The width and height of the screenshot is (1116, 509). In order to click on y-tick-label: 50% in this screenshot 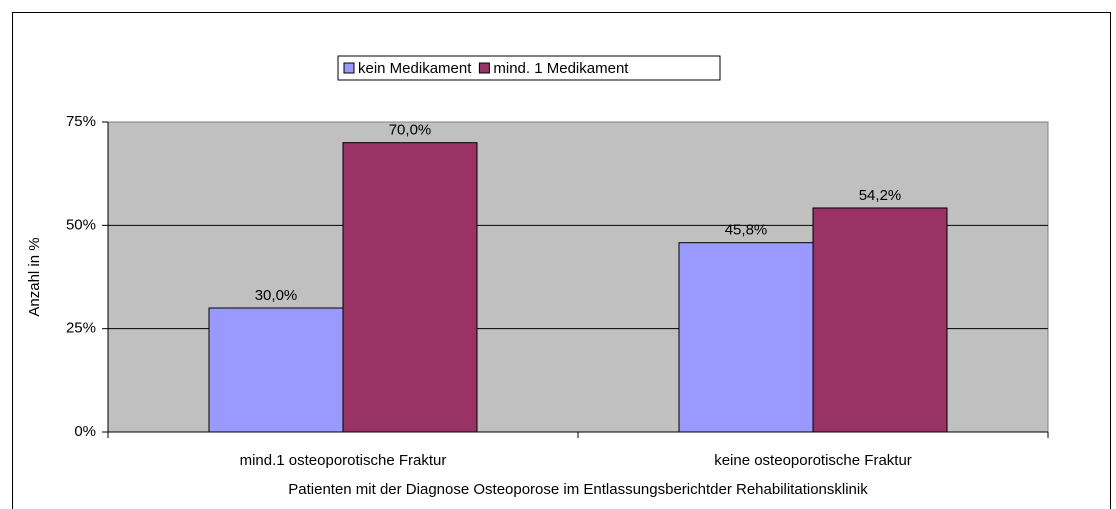, I will do `click(81, 224)`.